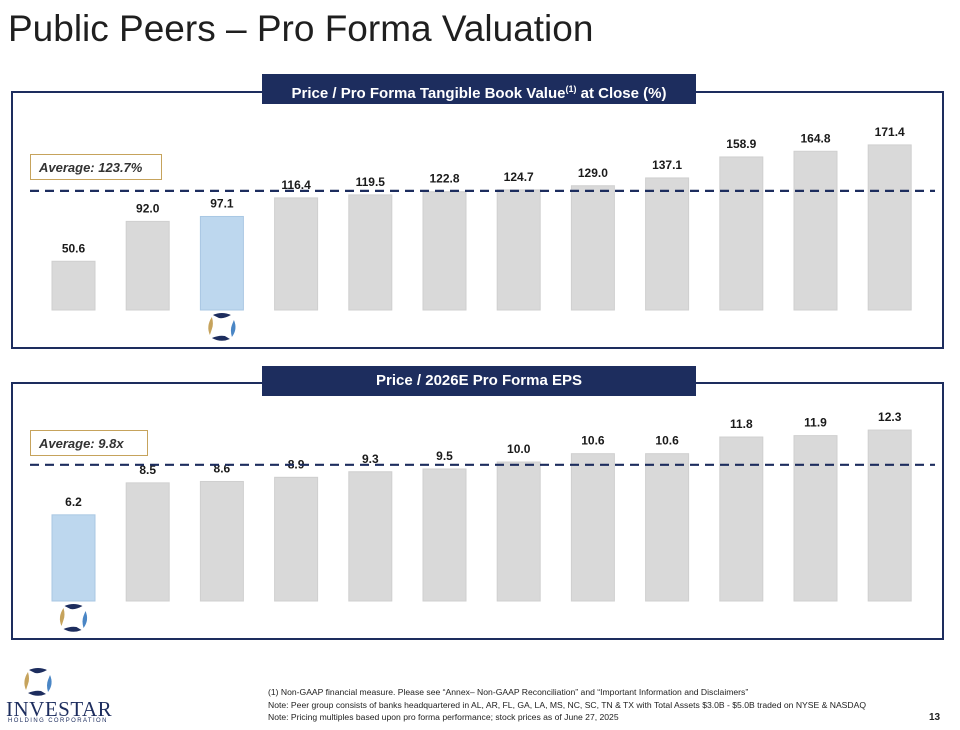 This screenshot has height=730, width=960. Describe the element at coordinates (667, 165) in the screenshot. I see `ptbv-data-label: 137.1` at that location.